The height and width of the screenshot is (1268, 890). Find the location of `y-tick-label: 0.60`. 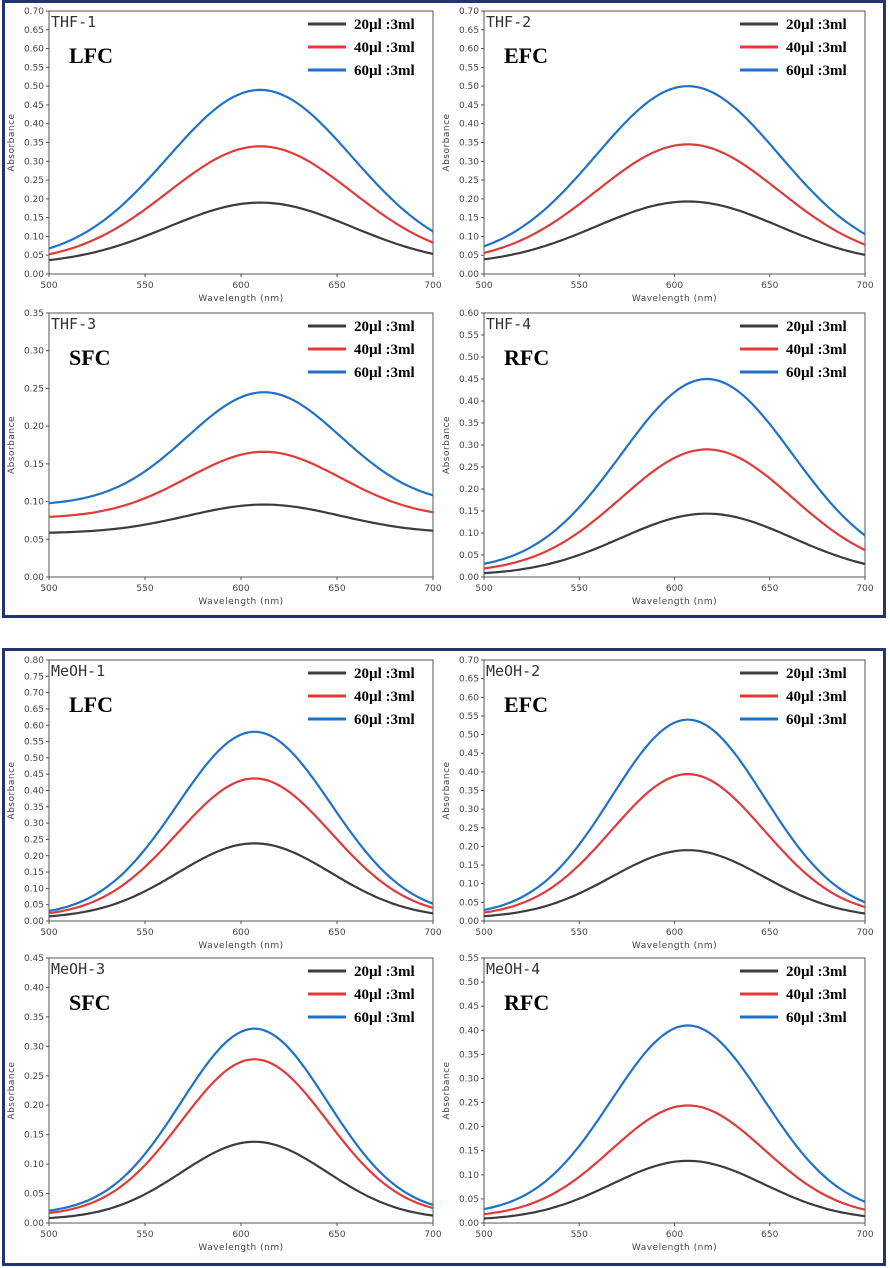

y-tick-label: 0.60 is located at coordinates (34, 726).